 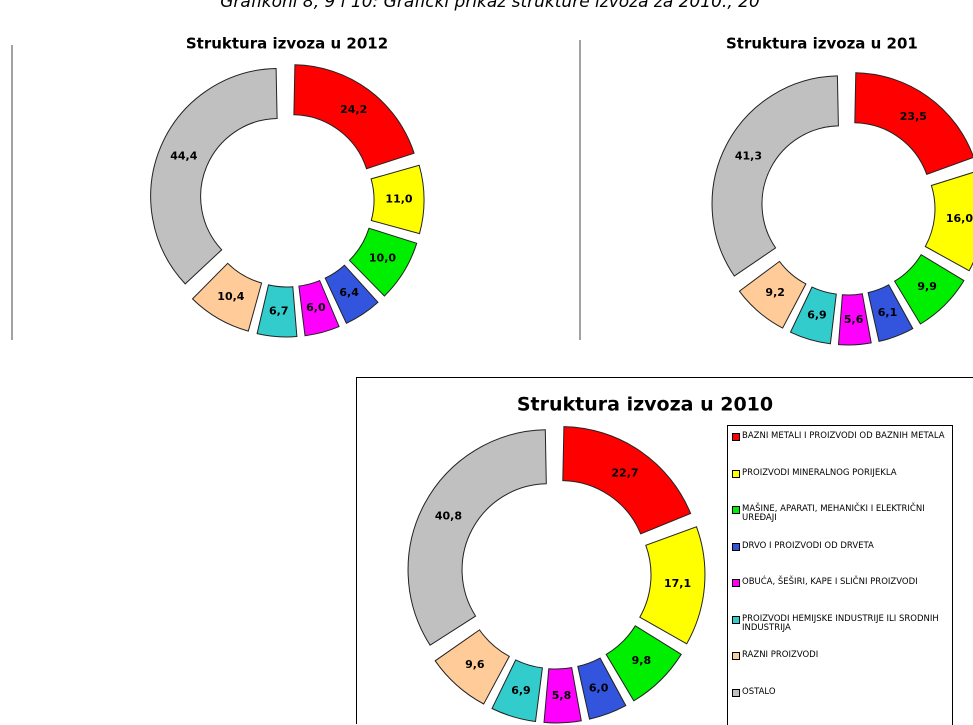 What do you see at coordinates (913, 116) in the screenshot?
I see `value-label: 23,5` at bounding box center [913, 116].